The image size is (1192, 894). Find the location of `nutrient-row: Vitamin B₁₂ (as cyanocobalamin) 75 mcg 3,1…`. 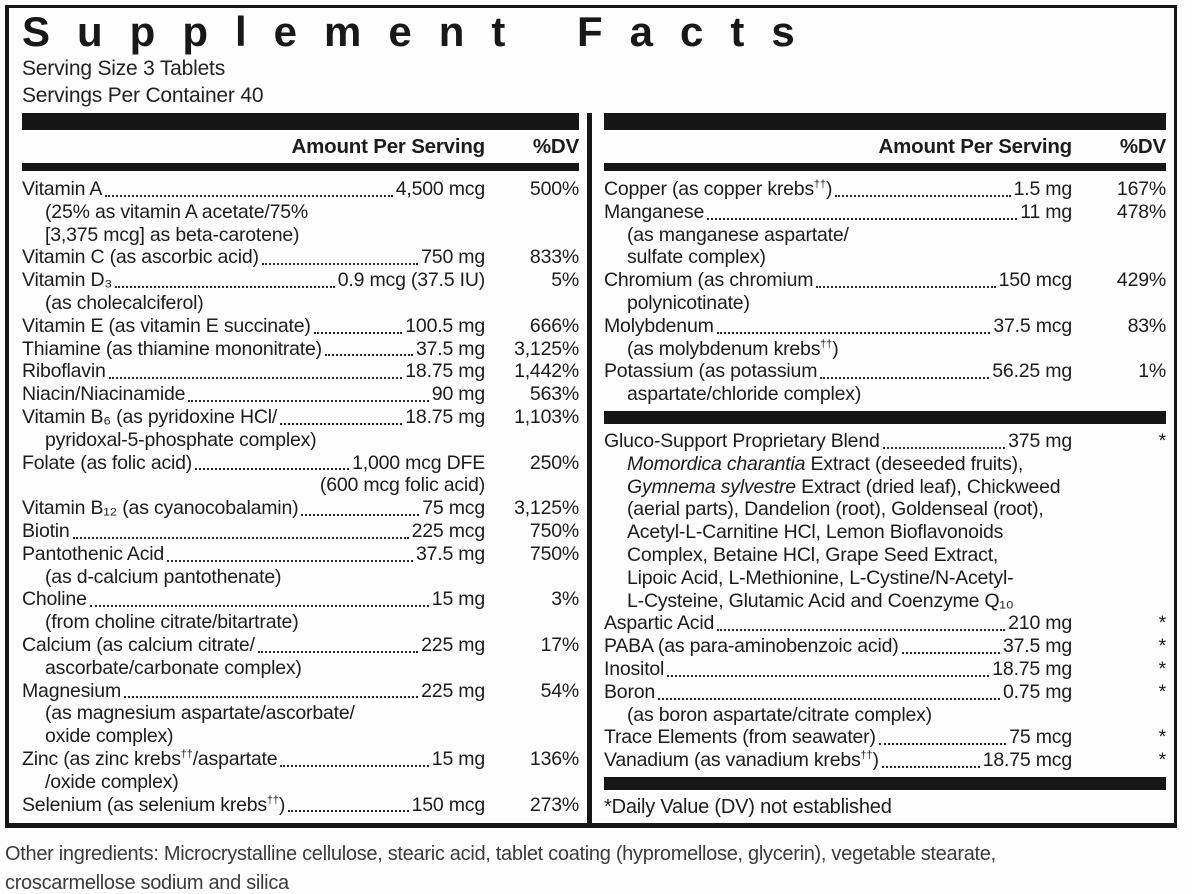

nutrient-row: Vitamin B₁₂ (as cyanocobalamin) 75 mcg 3,1… is located at coordinates (300, 508).